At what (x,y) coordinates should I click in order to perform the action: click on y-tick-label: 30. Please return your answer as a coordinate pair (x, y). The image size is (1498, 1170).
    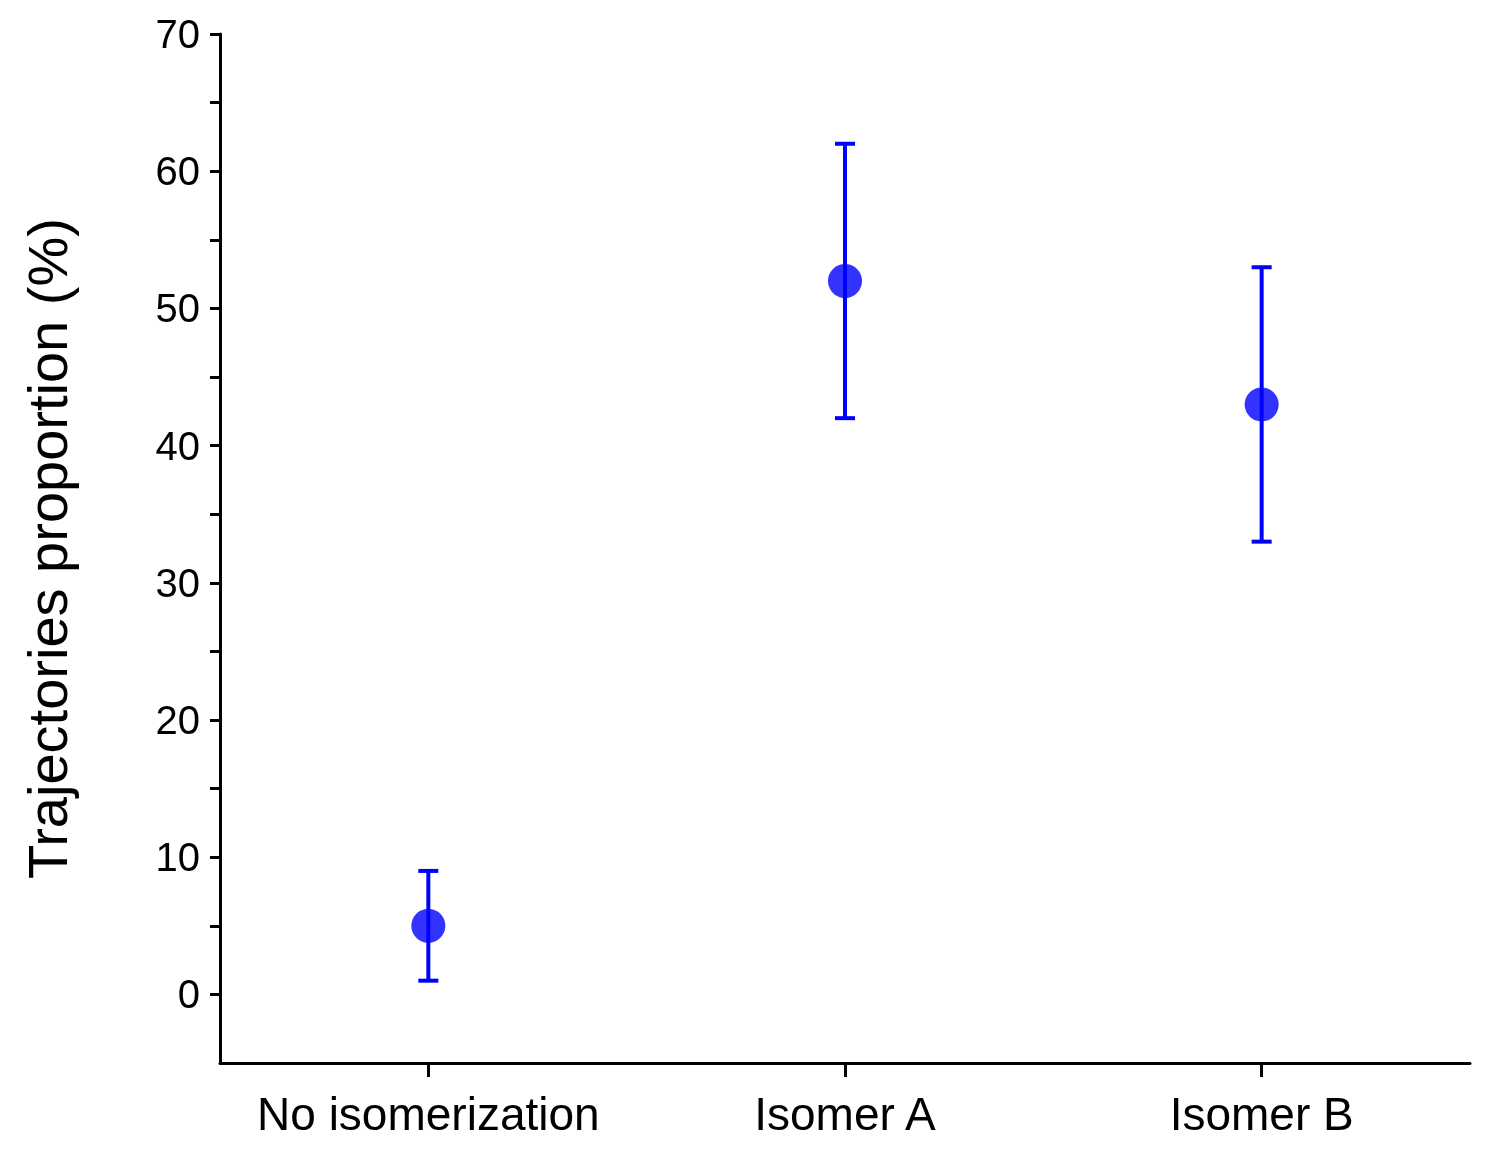
    Looking at the image, I should click on (177, 582).